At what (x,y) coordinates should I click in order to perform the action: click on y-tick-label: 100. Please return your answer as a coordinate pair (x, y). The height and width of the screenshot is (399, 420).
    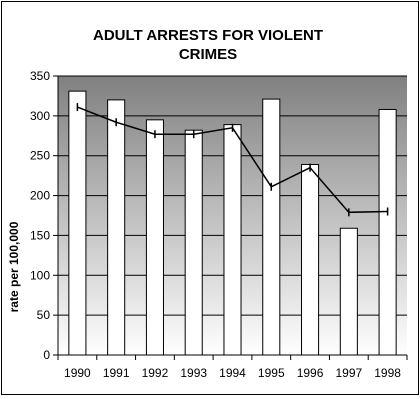
    Looking at the image, I should click on (40, 275).